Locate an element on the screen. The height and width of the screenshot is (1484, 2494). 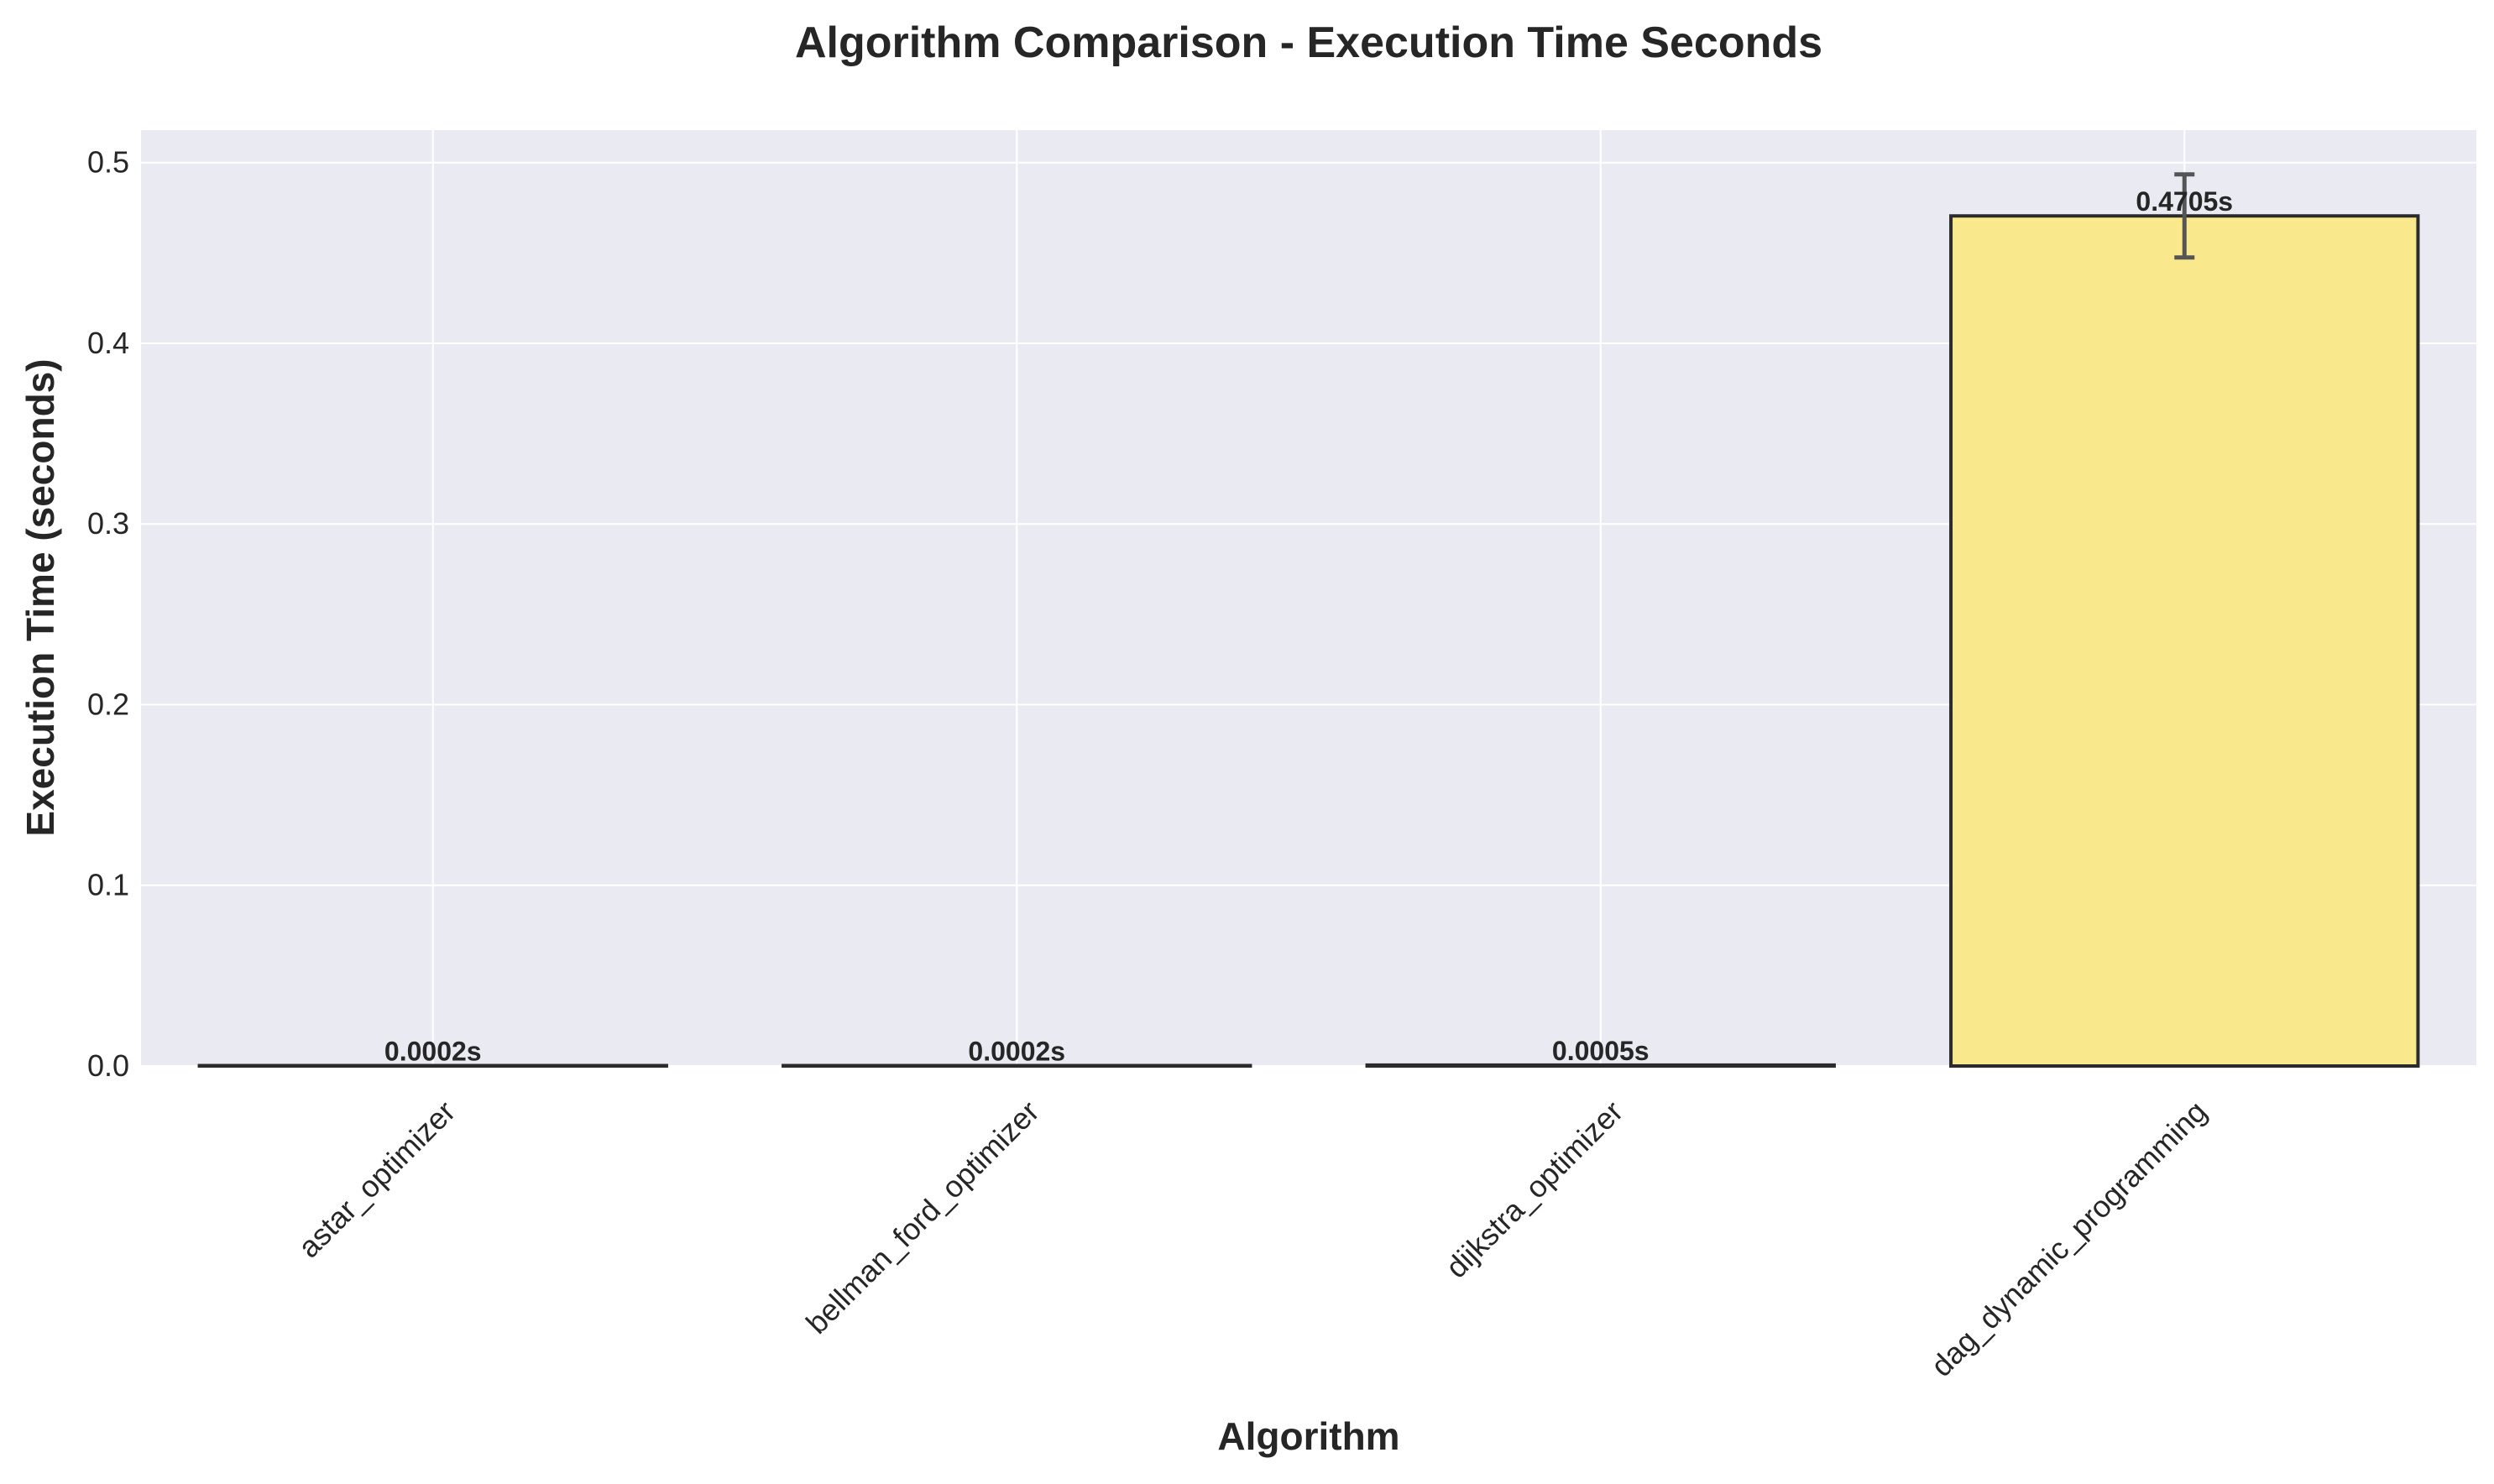
data-label-bellman_ford_optimizer: 0.0002s is located at coordinates (1016, 1052).